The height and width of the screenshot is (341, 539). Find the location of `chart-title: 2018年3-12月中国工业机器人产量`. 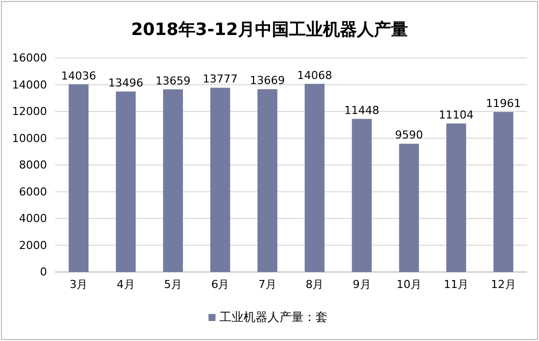

chart-title: 2018年3-12月中国工业机器人产量 is located at coordinates (269, 30).